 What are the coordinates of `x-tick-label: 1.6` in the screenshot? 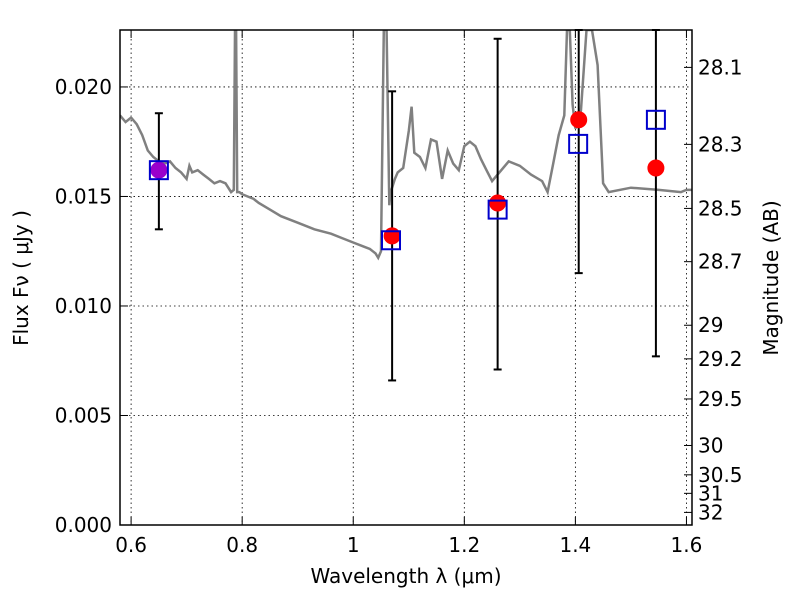 It's located at (687, 545).